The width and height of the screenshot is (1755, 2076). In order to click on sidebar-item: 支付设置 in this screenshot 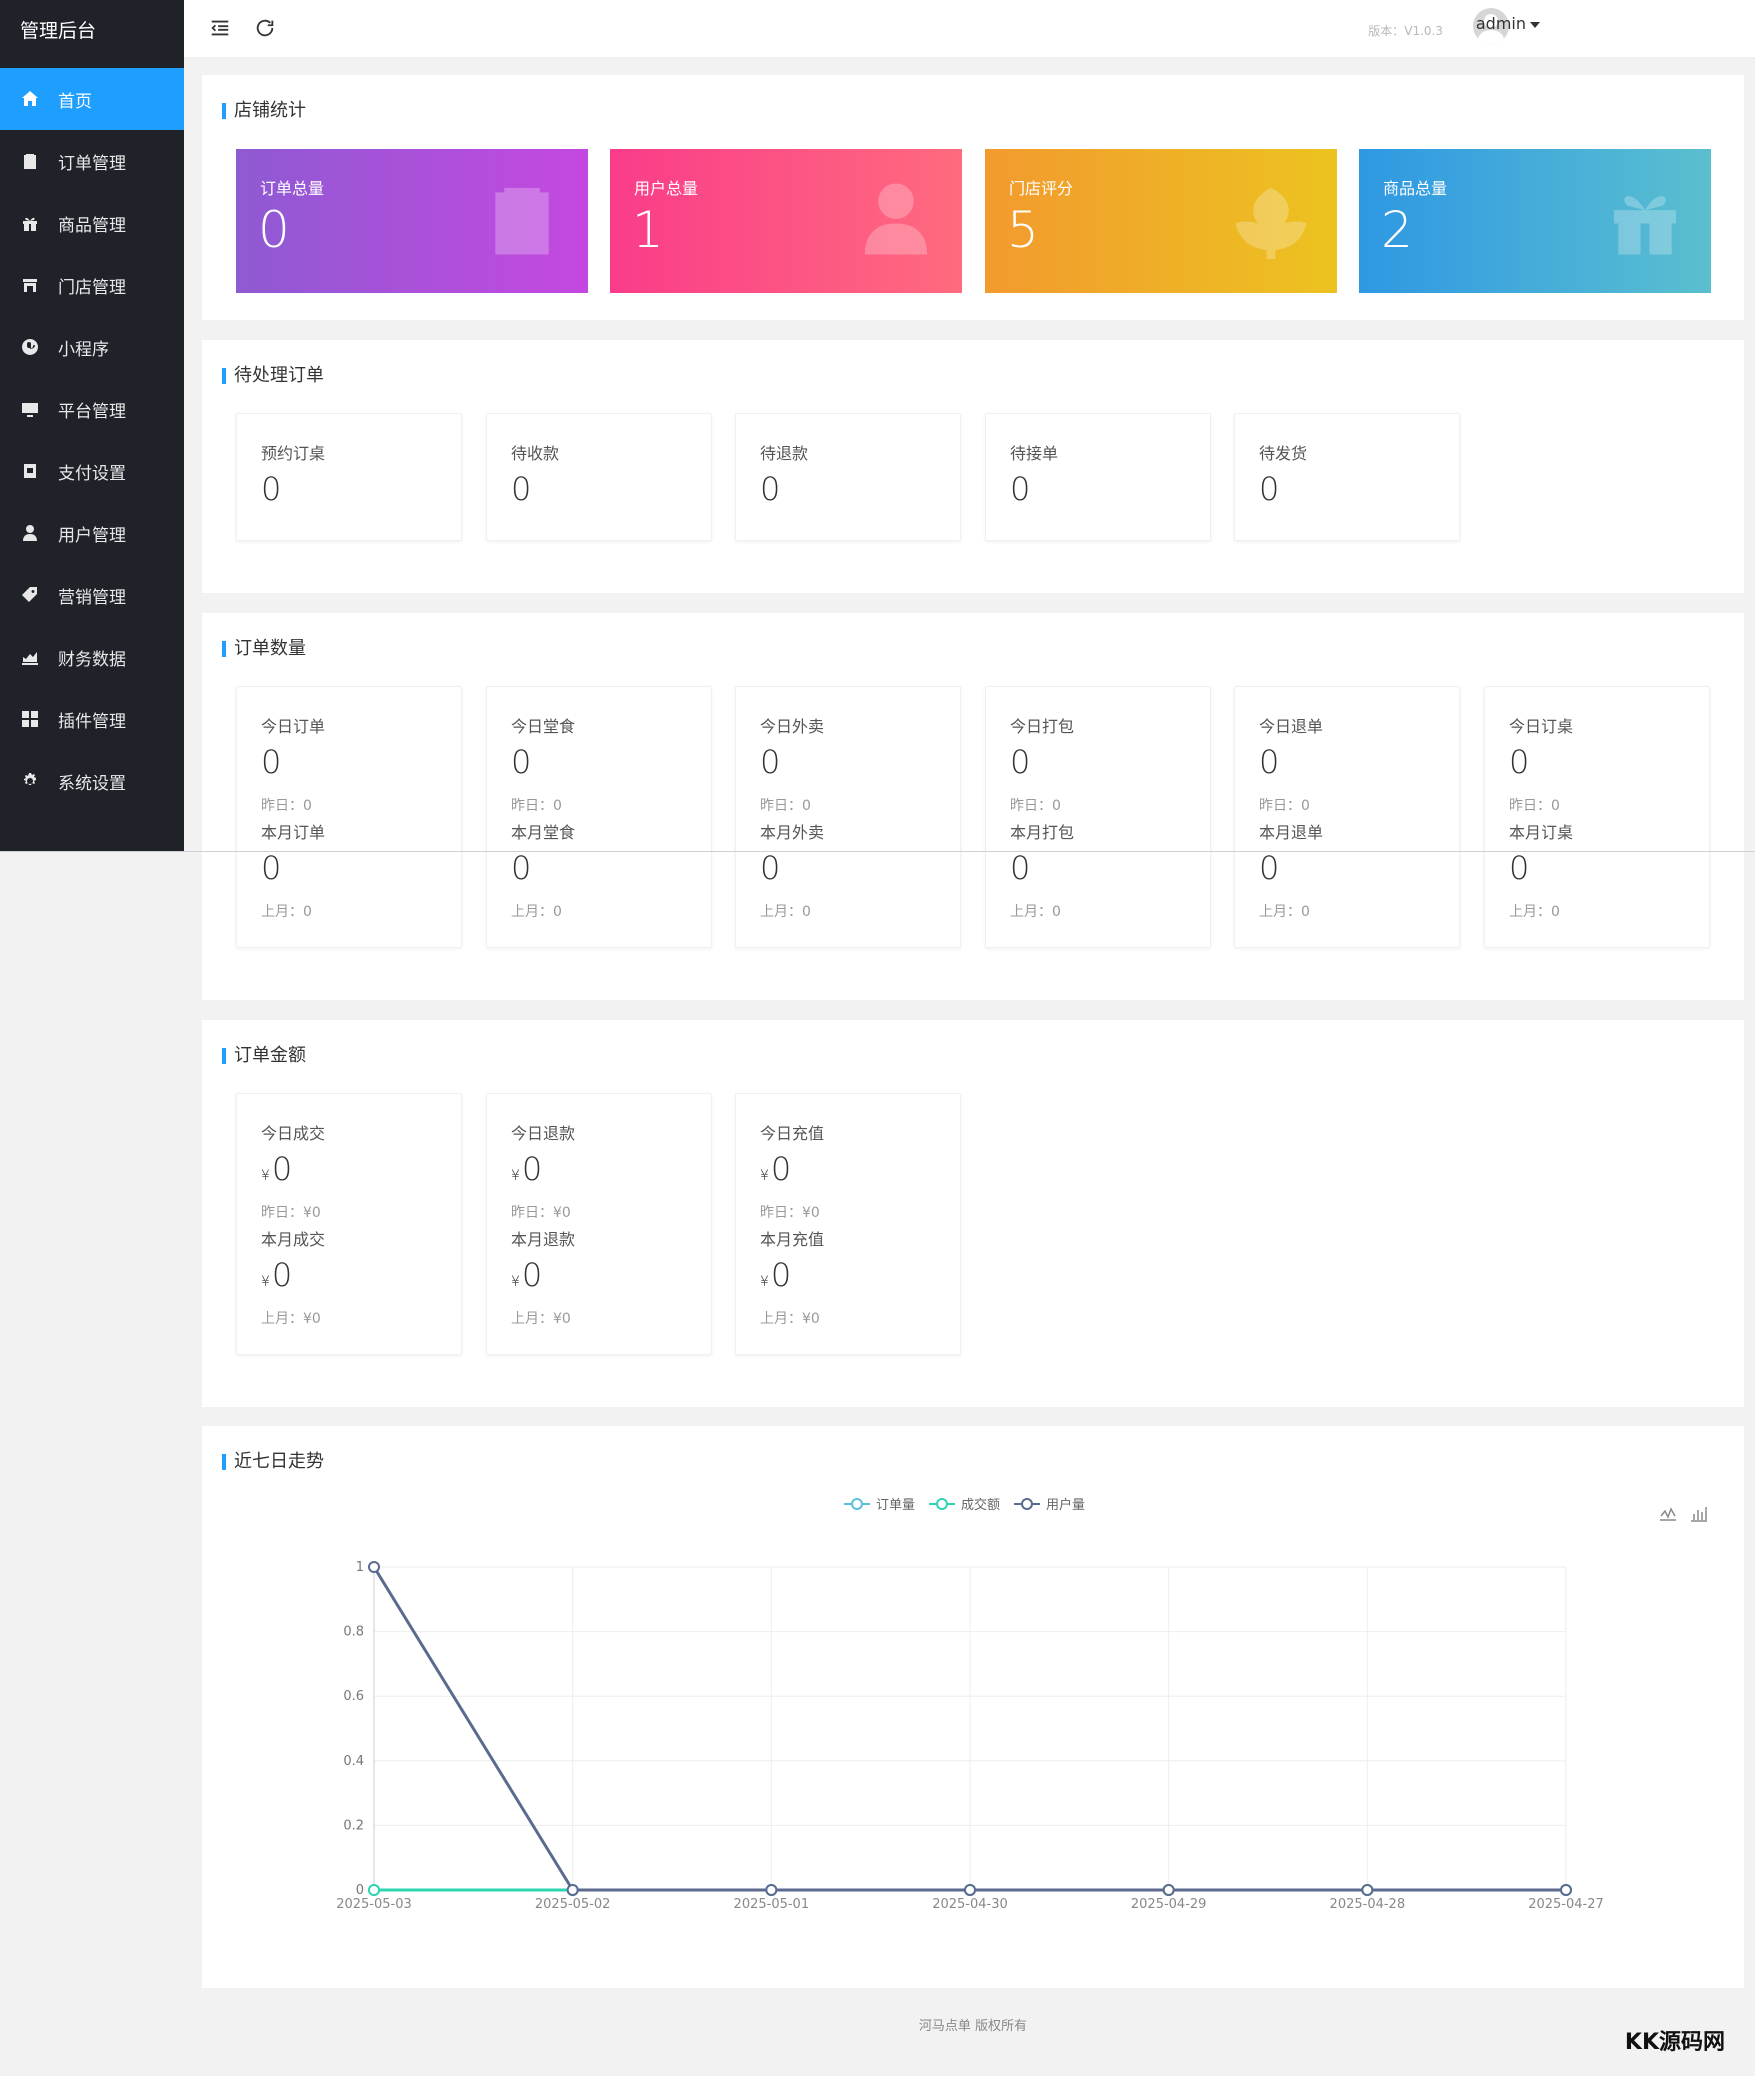, I will do `click(92, 471)`.